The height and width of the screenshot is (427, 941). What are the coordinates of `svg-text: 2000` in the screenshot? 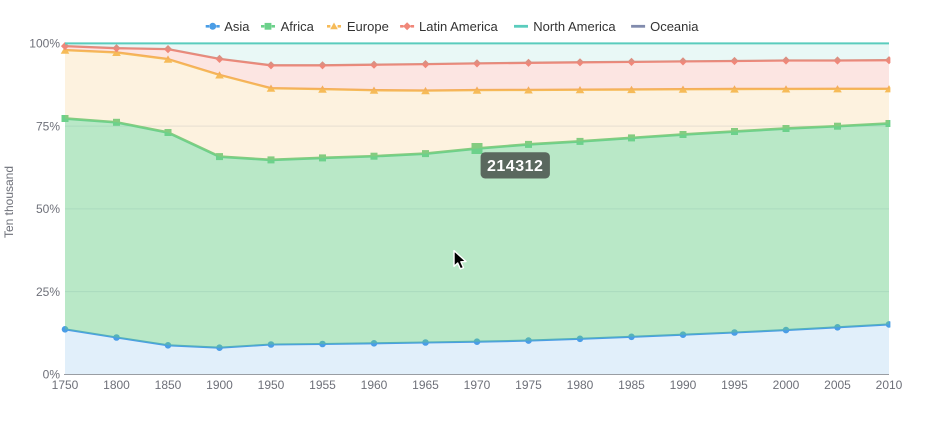 It's located at (786, 385).